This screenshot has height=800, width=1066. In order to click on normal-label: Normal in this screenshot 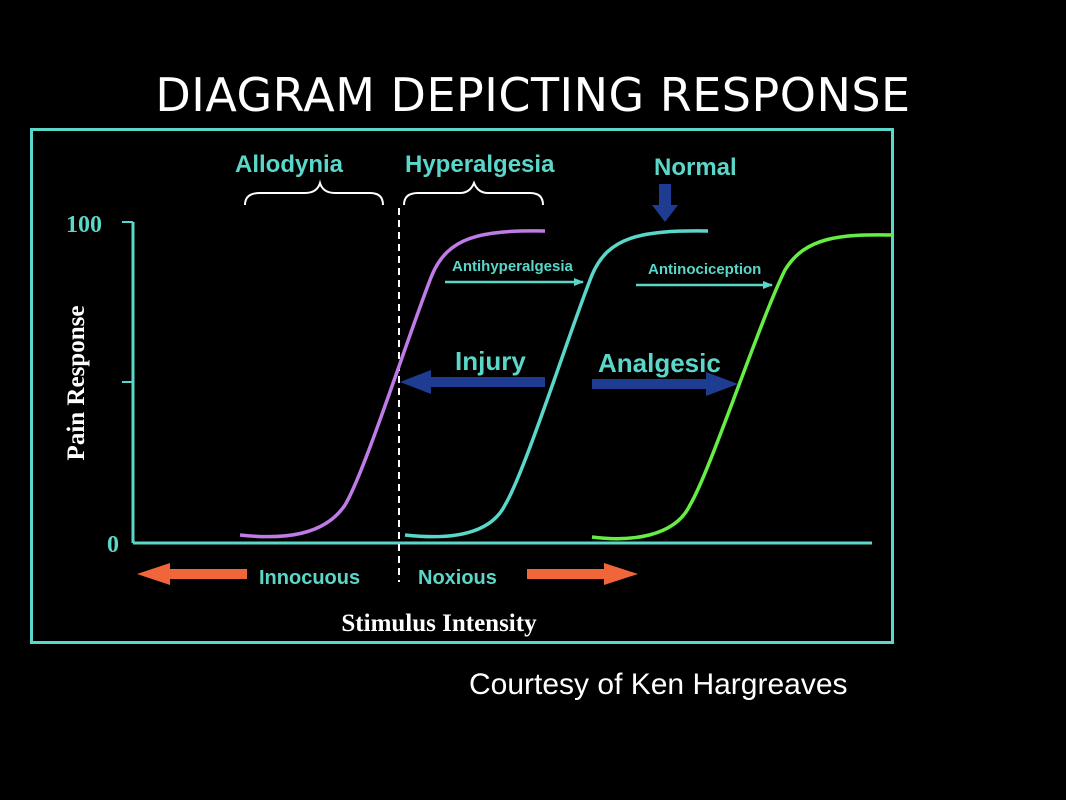, I will do `click(695, 167)`.